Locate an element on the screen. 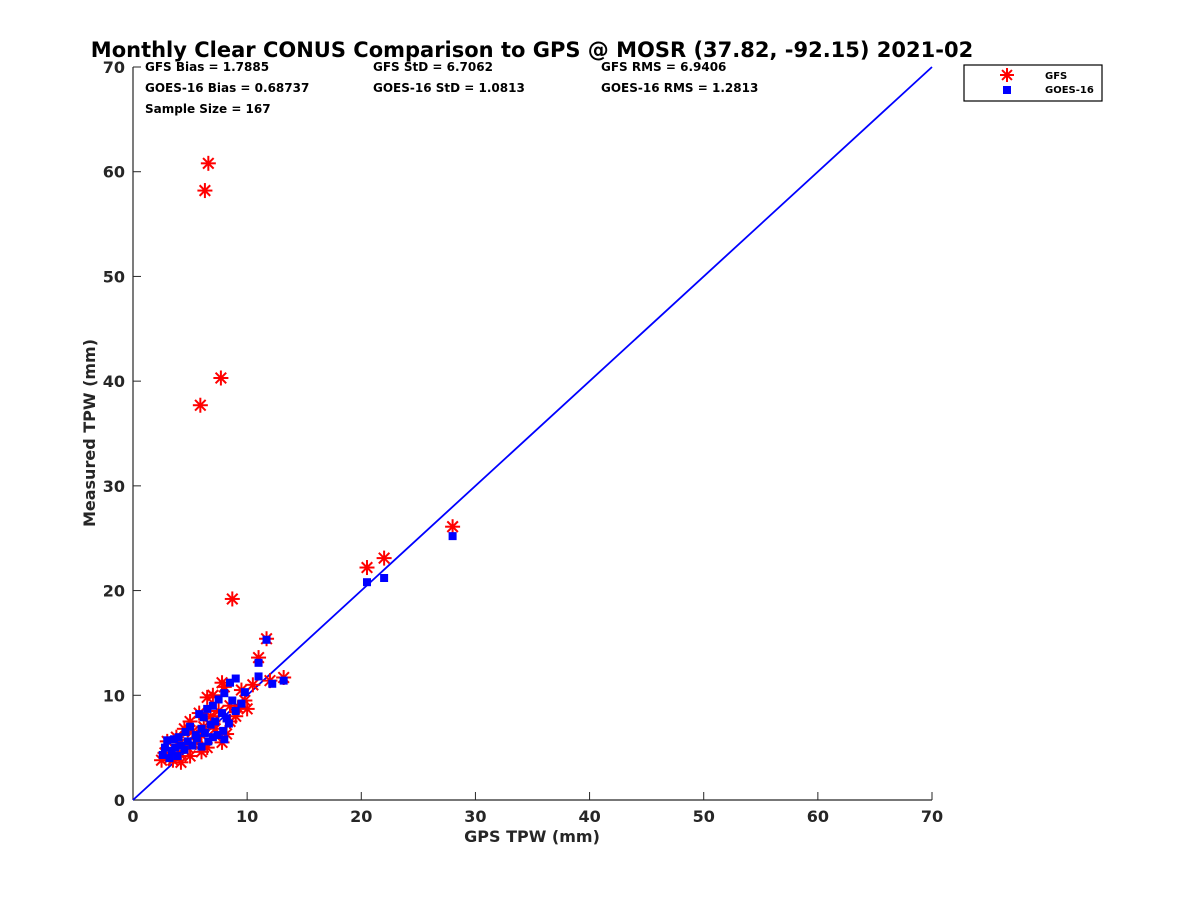 This screenshot has width=1200, height=900. legend-box is located at coordinates (1033, 83).